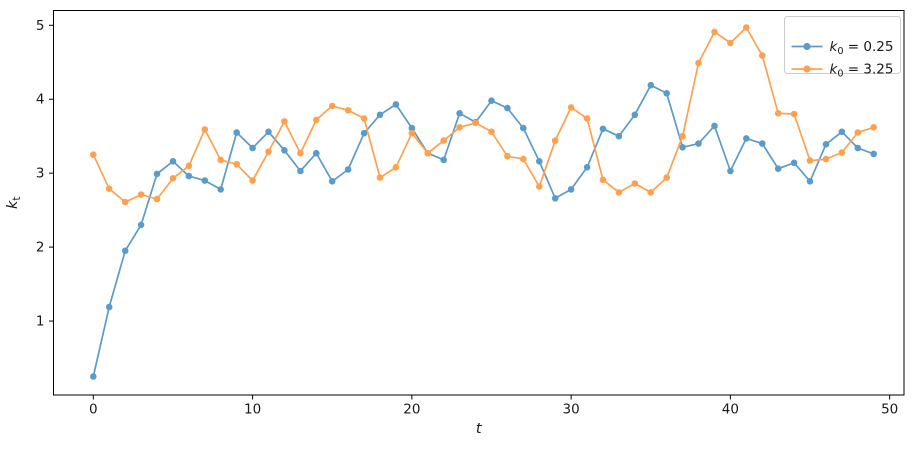  I want to click on x-axis-tick-label: 30, so click(571, 410).